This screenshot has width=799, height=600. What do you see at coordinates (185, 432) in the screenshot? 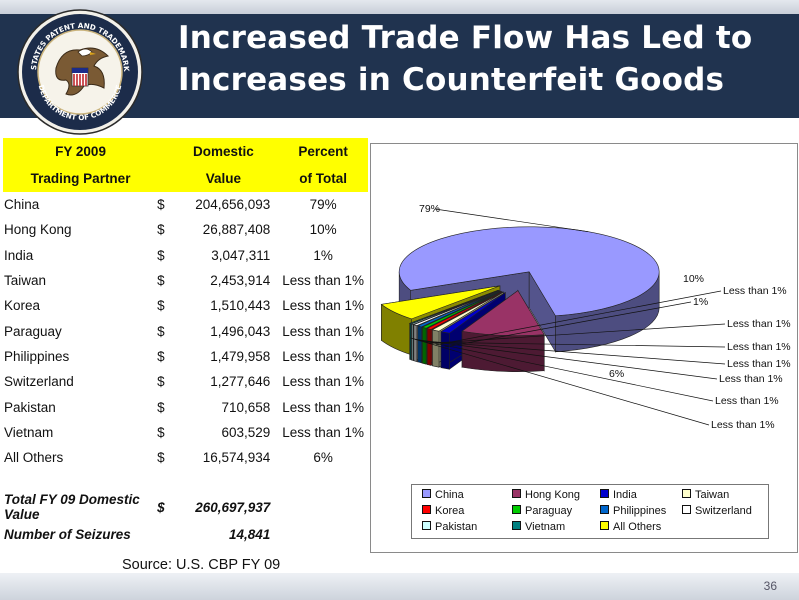
I see `table-row: Vietnam $603,529 Less than 1%` at bounding box center [185, 432].